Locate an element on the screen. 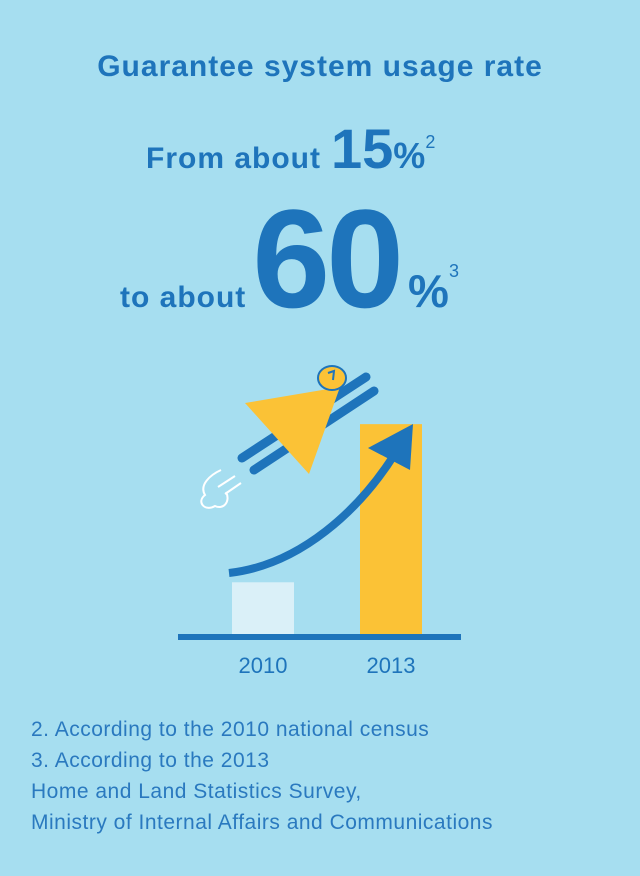 This screenshot has height=876, width=640. from-value: 15 is located at coordinates (362, 148).